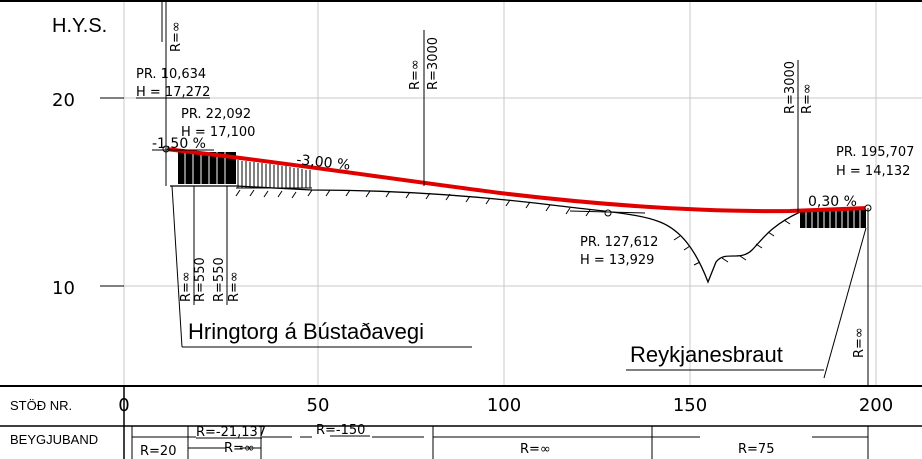  I want to click on ground-hatching, so click(513, 227).